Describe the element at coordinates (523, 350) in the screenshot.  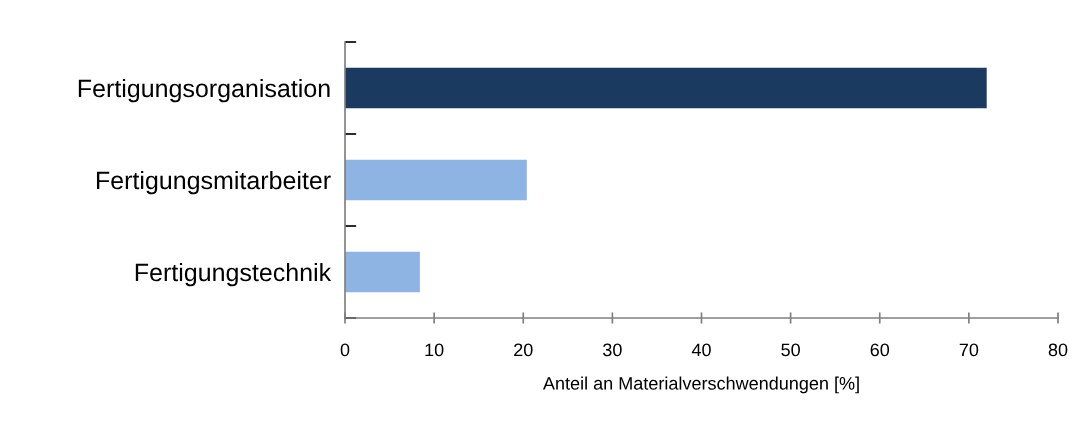
I see `x-tick-label: 20` at that location.